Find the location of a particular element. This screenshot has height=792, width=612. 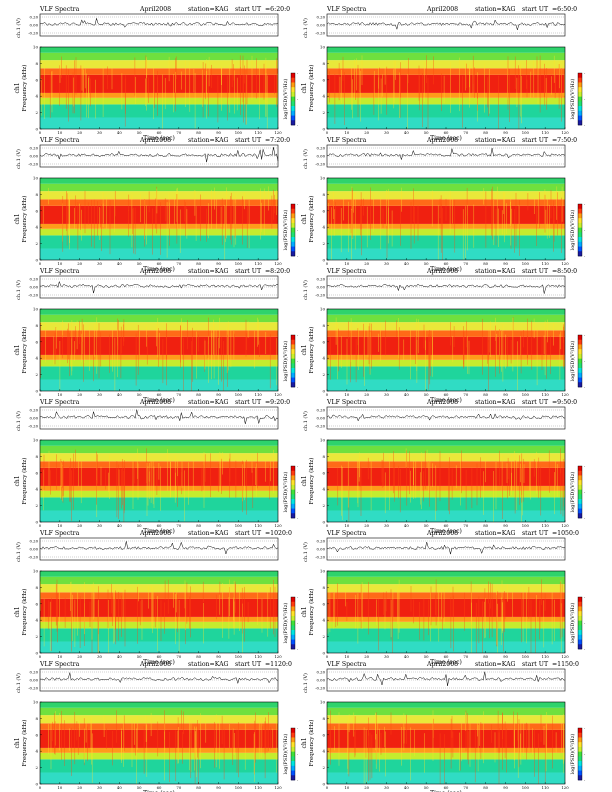

x-tick-label: 60 is located at coordinates (159, 525).